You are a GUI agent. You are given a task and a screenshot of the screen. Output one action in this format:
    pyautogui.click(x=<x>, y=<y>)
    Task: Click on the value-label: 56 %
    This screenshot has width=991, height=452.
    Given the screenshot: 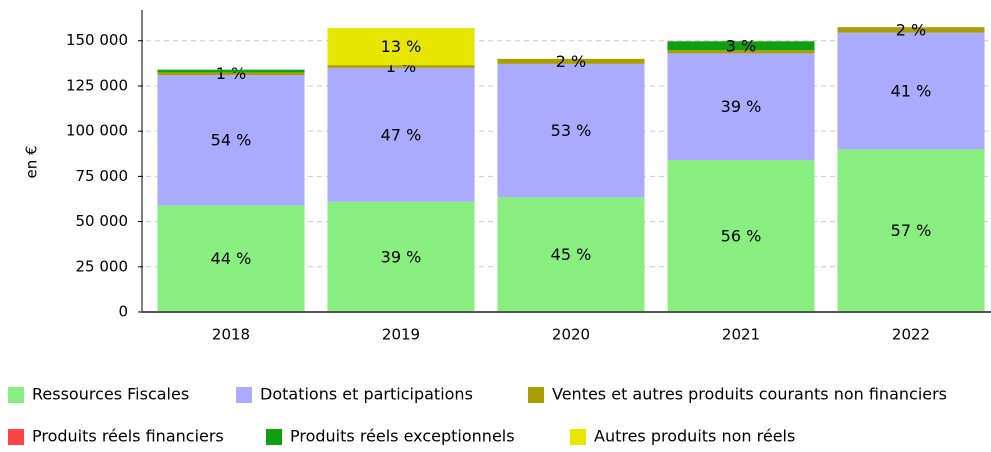 What is the action you would take?
    pyautogui.click(x=741, y=236)
    